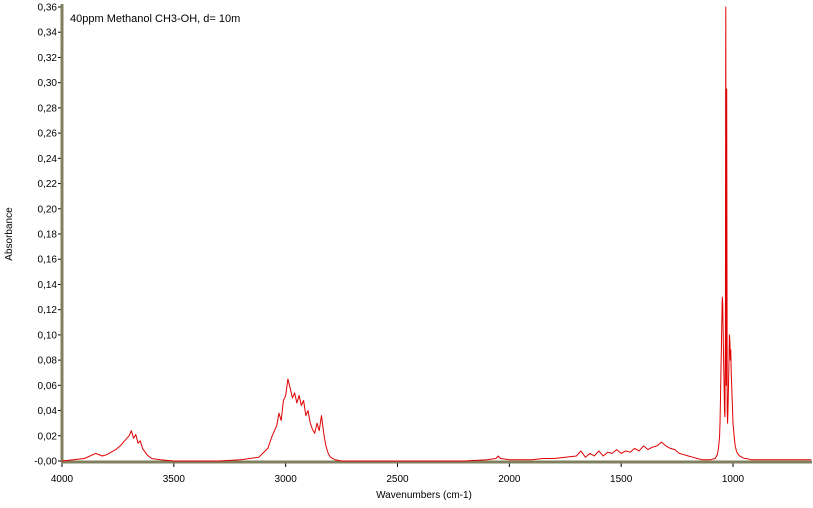 The image size is (813, 508). What do you see at coordinates (155, 19) in the screenshot?
I see `chart-annotation: 40ppm Methanol CH3-OH, d= 10m` at bounding box center [155, 19].